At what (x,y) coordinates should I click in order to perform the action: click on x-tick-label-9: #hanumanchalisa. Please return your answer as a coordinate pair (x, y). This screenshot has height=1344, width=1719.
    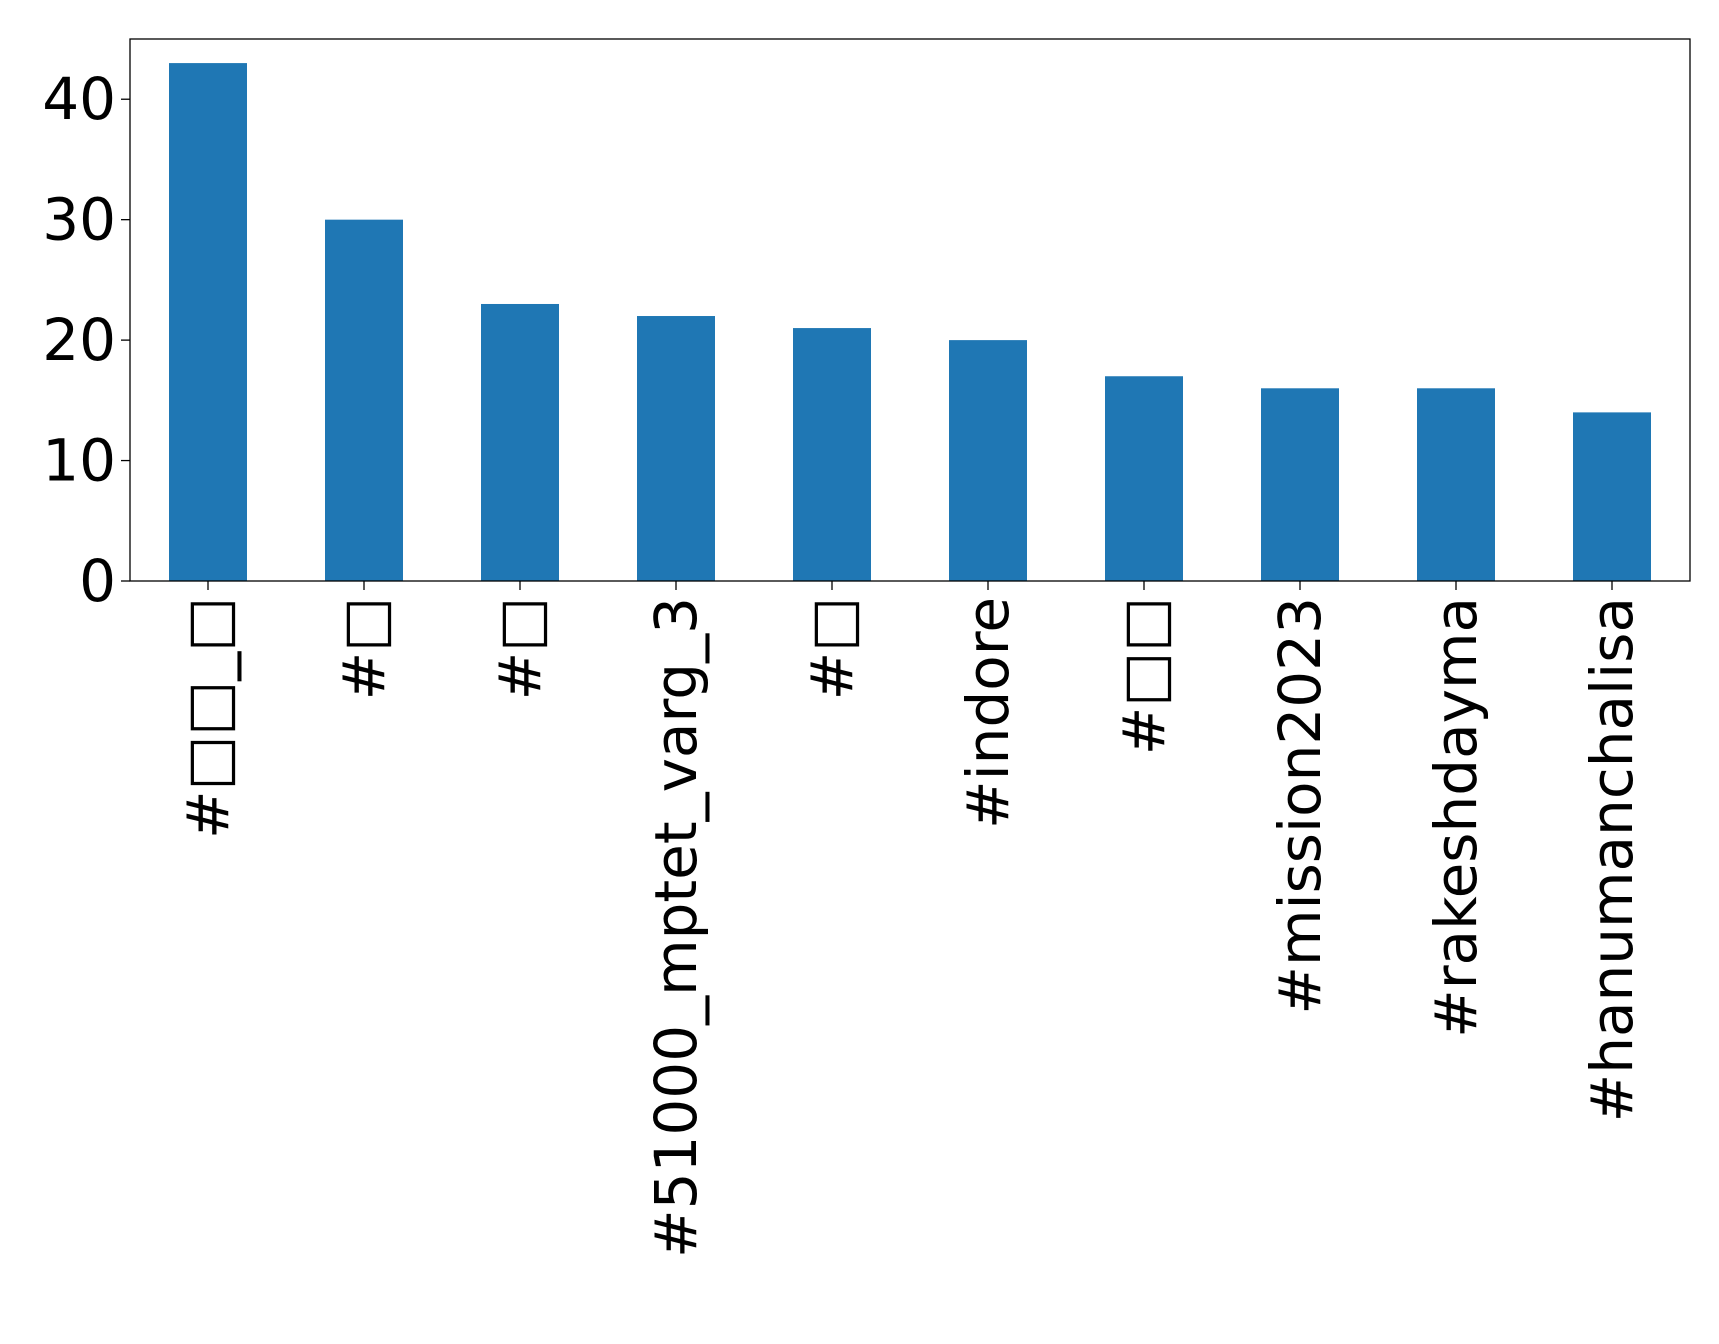
    Looking at the image, I should click on (1612, 859).